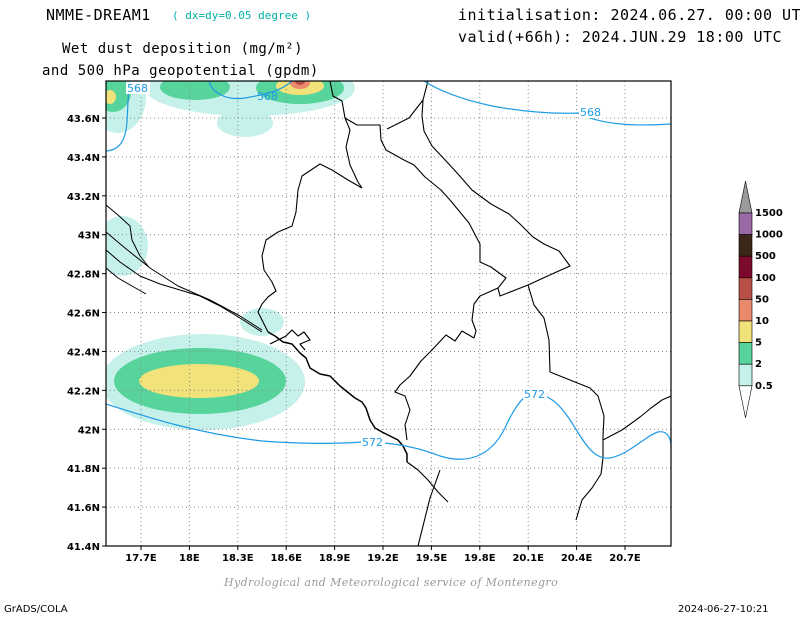 The image size is (800, 618). What do you see at coordinates (528, 558) in the screenshot?
I see `lon-label: 20.1E` at bounding box center [528, 558].